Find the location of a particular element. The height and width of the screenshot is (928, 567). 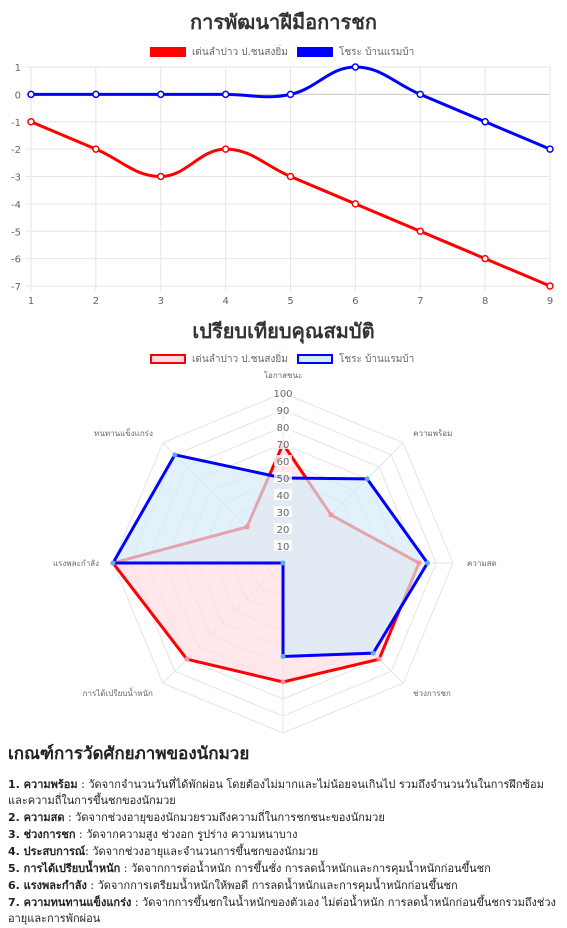

x-tick-label: 4 is located at coordinates (225, 301).